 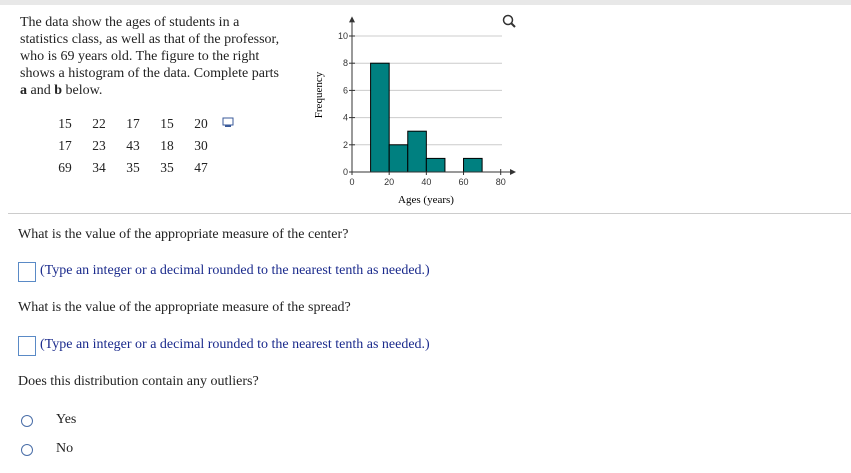 I want to click on x-axis-label: Ages (years), so click(x=426, y=200).